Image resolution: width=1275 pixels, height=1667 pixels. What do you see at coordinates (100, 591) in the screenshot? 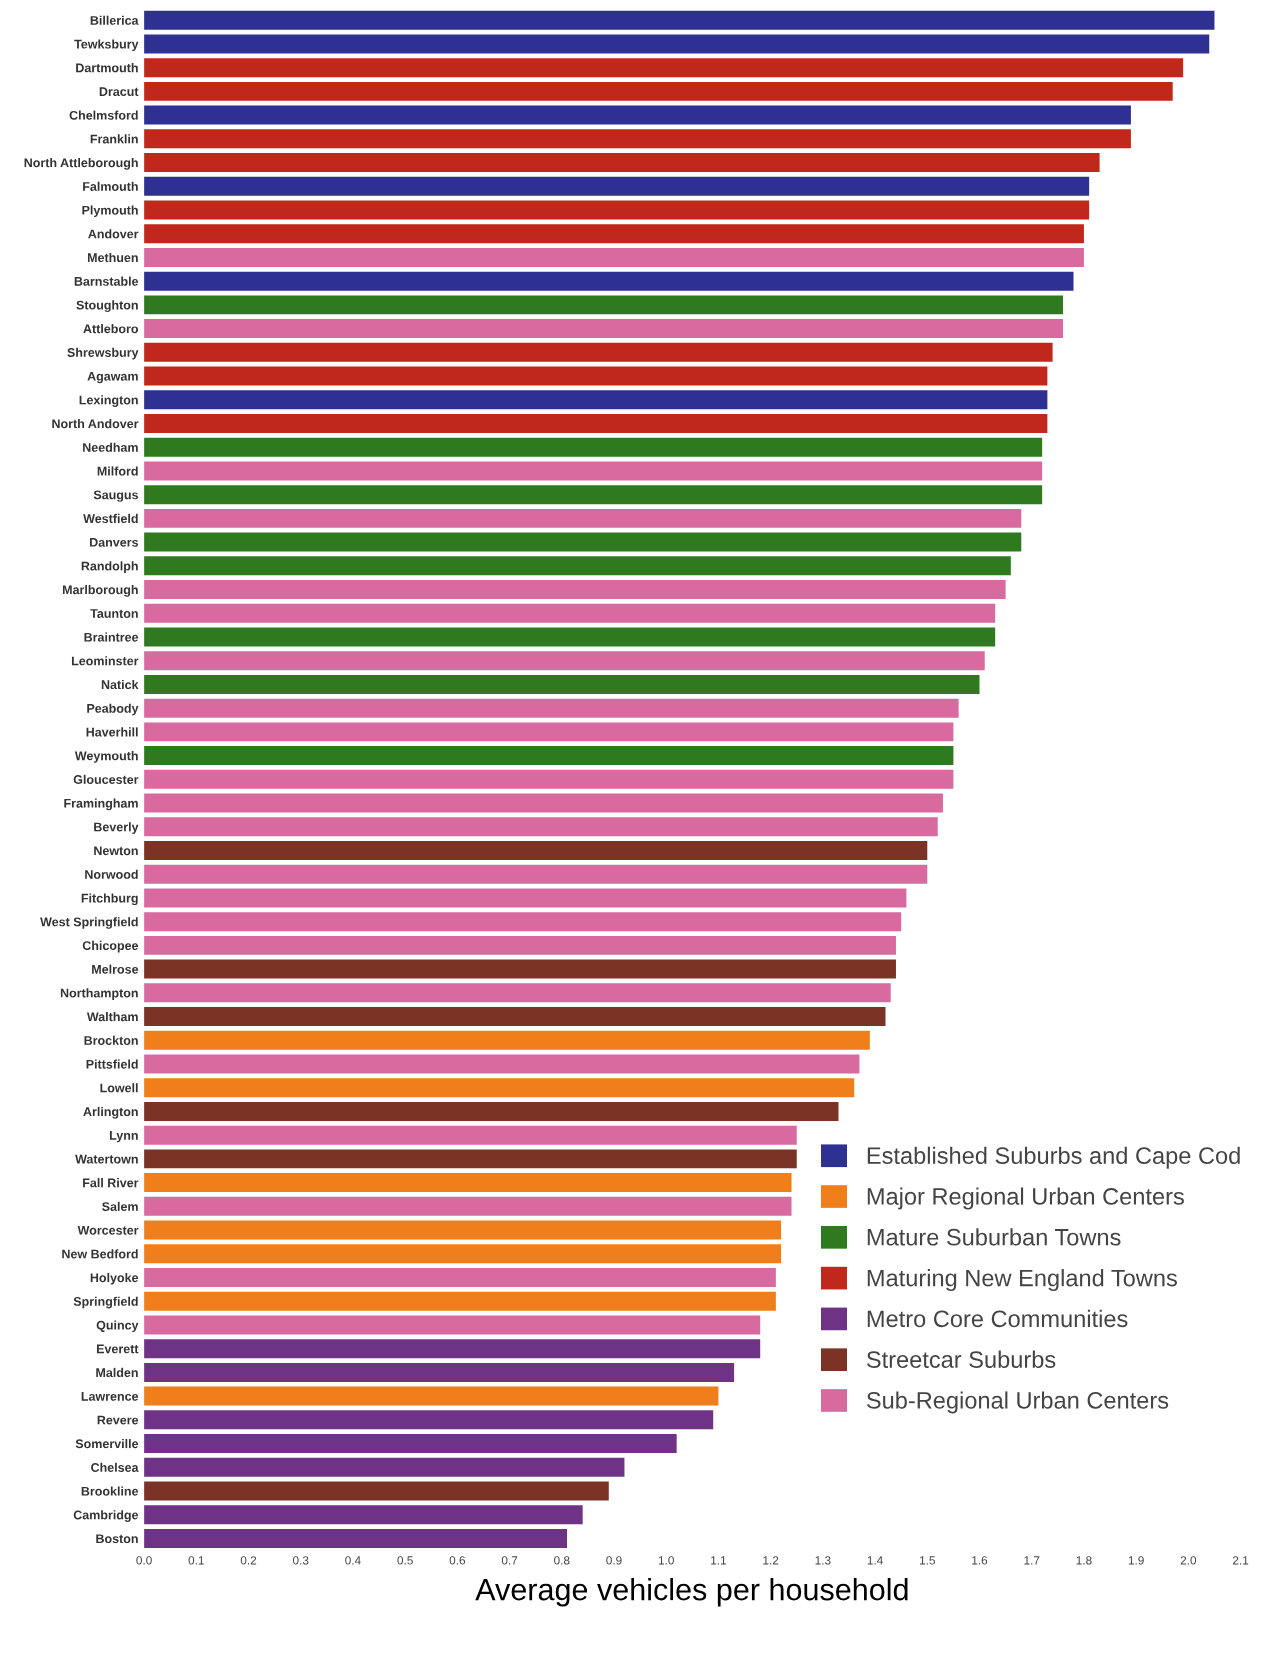
I see `y-tick-label: Marlborough` at bounding box center [100, 591].